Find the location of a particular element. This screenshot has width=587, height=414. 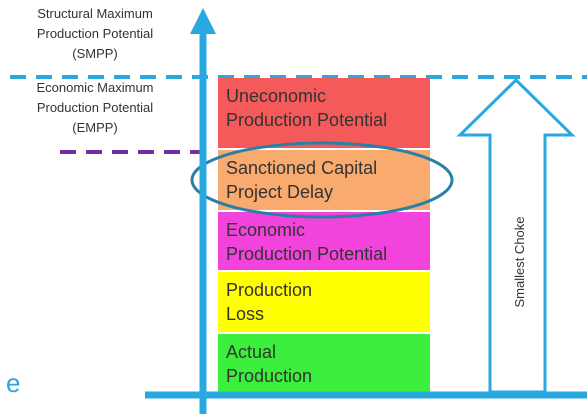

block-label: Project Delay is located at coordinates (279, 192).